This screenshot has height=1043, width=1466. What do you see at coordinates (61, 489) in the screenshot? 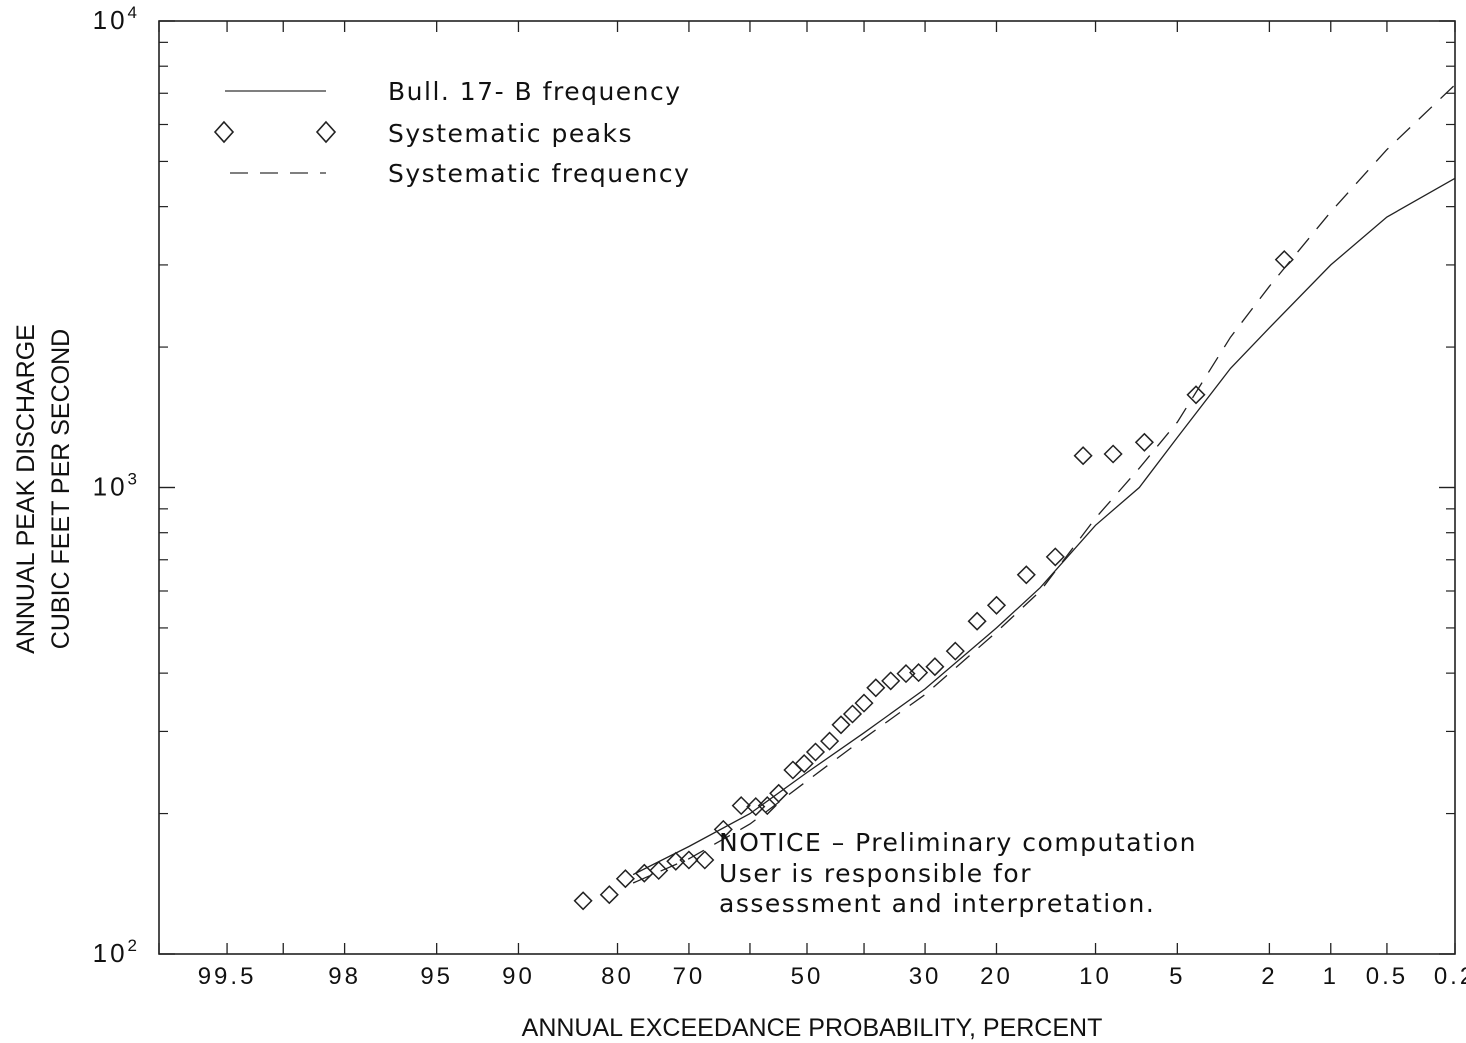
I see `y-axis-title-line-2: CUBIC FEET PER SECOND` at bounding box center [61, 489].